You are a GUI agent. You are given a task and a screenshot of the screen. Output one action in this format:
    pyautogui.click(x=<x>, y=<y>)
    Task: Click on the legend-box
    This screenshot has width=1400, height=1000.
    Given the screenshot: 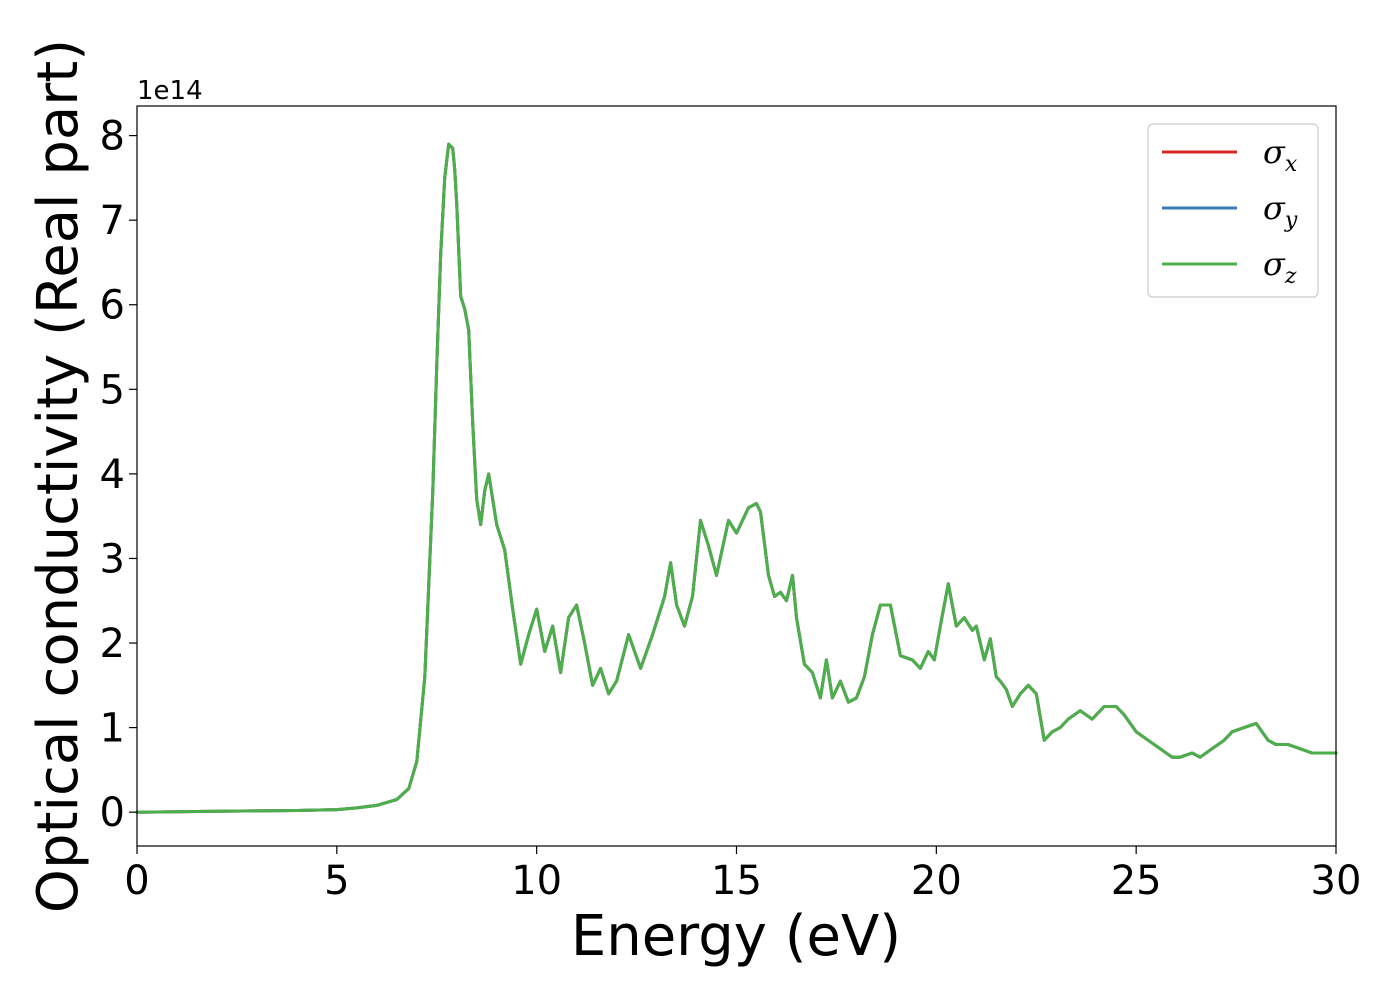 What is the action you would take?
    pyautogui.click(x=1233, y=210)
    